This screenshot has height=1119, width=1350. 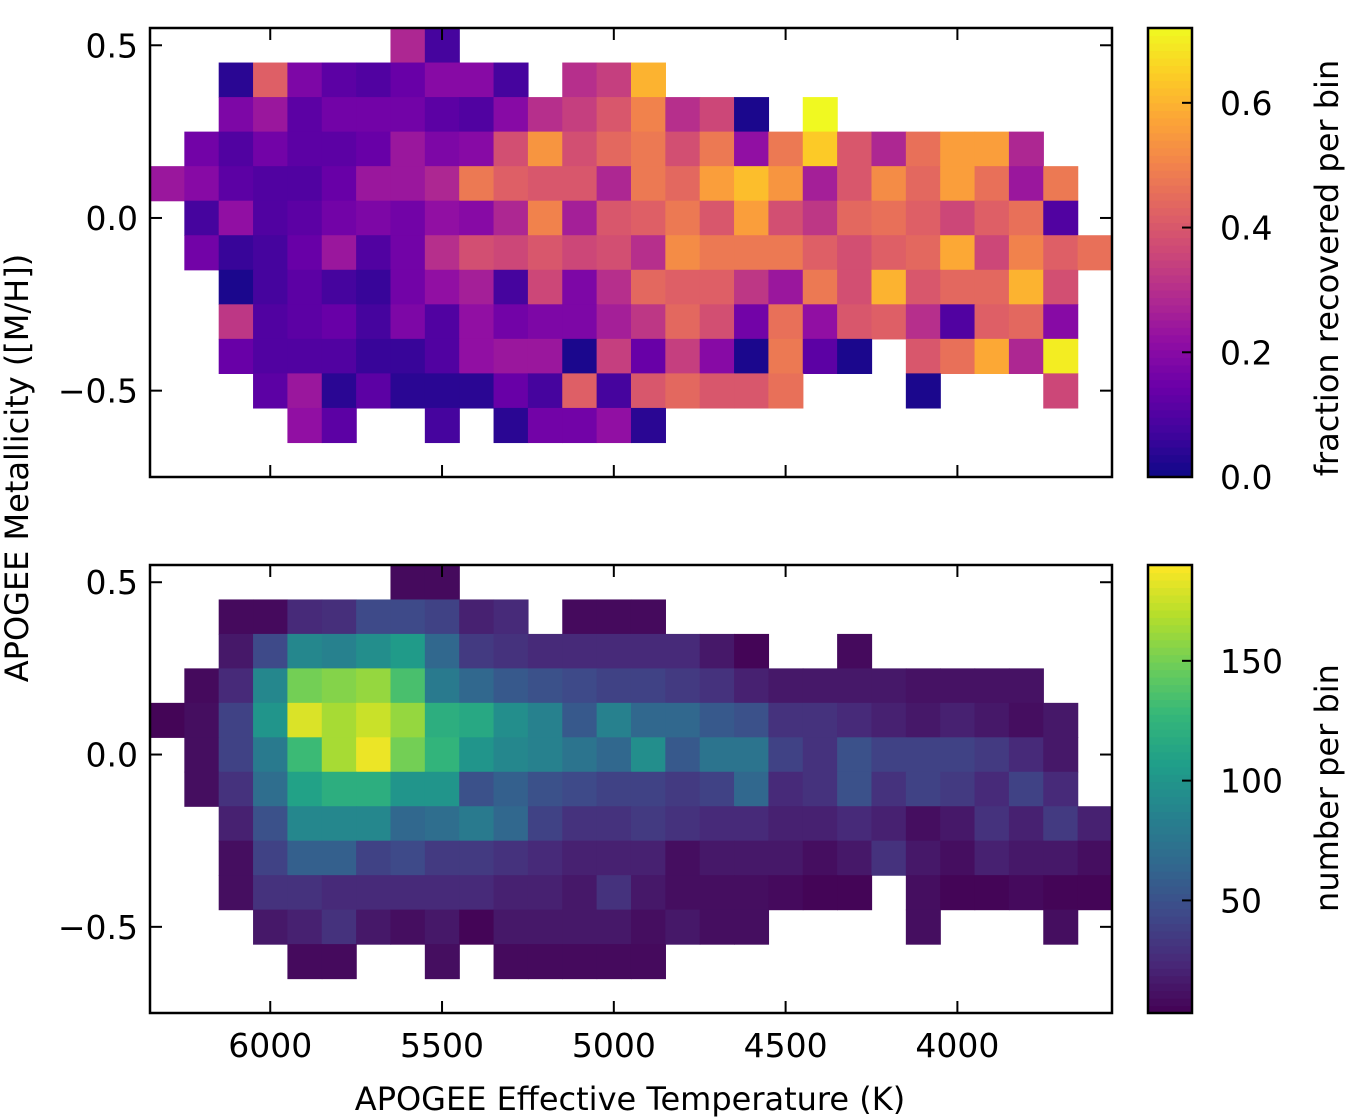 What do you see at coordinates (98, 391) in the screenshot?
I see `y-tick-label: −0.5` at bounding box center [98, 391].